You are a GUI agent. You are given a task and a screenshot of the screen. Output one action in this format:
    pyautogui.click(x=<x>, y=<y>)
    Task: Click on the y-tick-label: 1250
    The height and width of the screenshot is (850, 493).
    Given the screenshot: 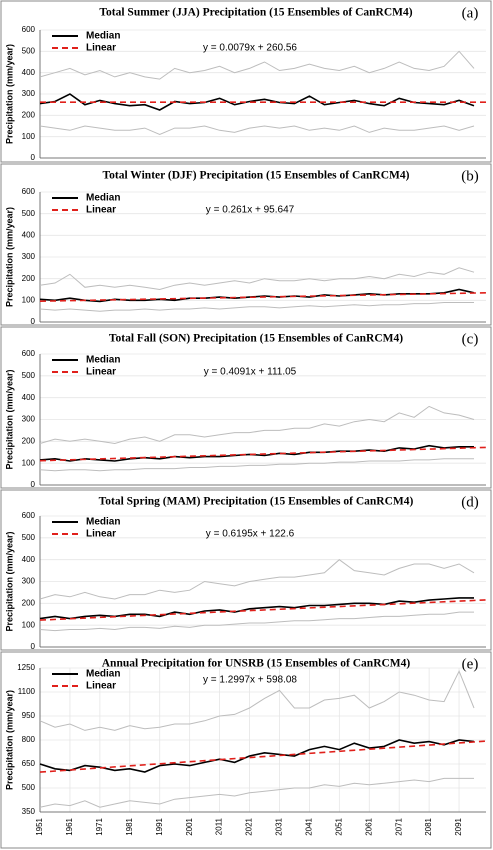 What is the action you would take?
    pyautogui.click(x=26, y=667)
    